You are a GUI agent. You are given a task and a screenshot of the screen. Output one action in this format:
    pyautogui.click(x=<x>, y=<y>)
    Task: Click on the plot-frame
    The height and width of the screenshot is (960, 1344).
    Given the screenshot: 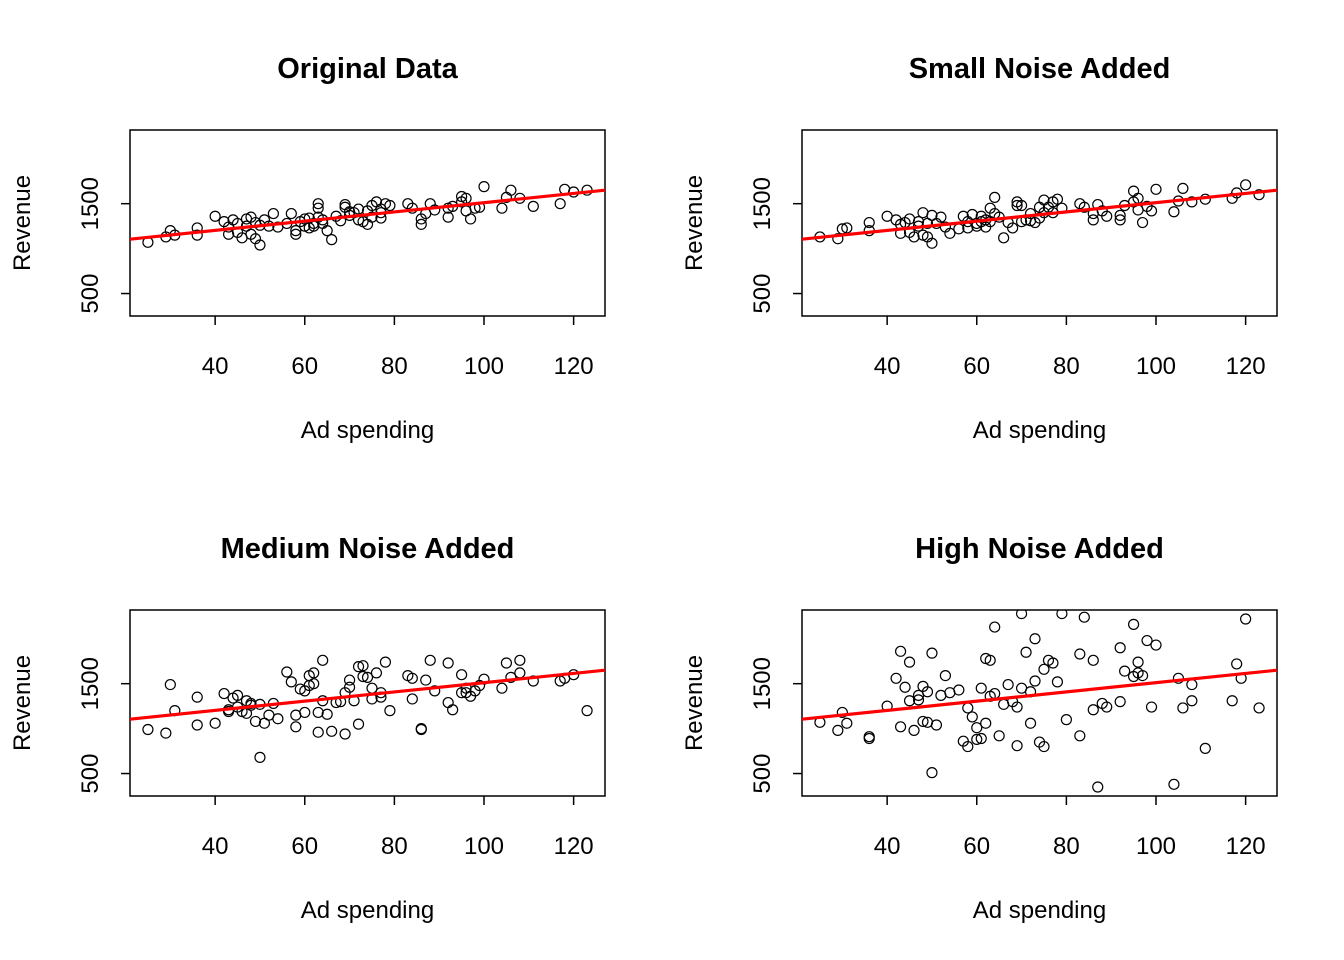 What is the action you would take?
    pyautogui.click(x=367, y=703)
    